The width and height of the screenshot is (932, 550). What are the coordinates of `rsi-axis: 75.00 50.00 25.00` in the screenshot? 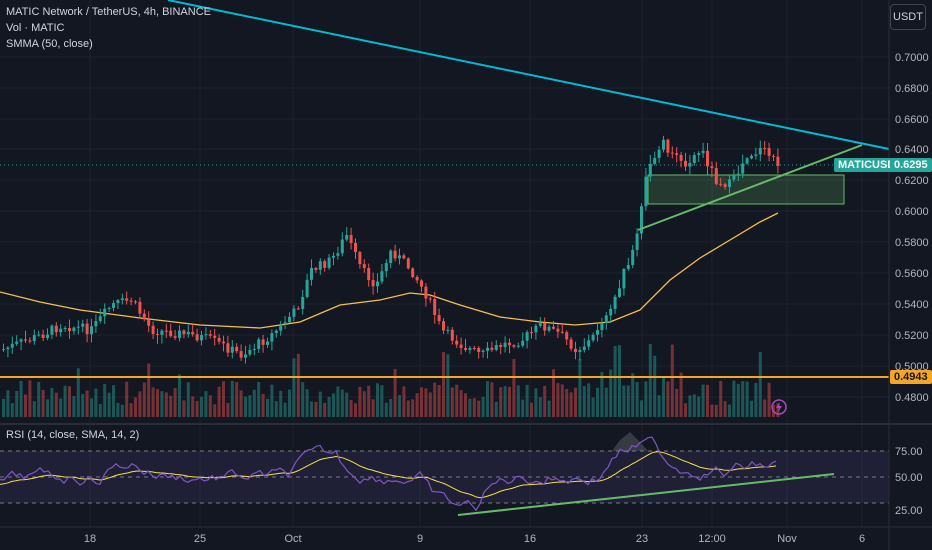 It's located at (909, 481).